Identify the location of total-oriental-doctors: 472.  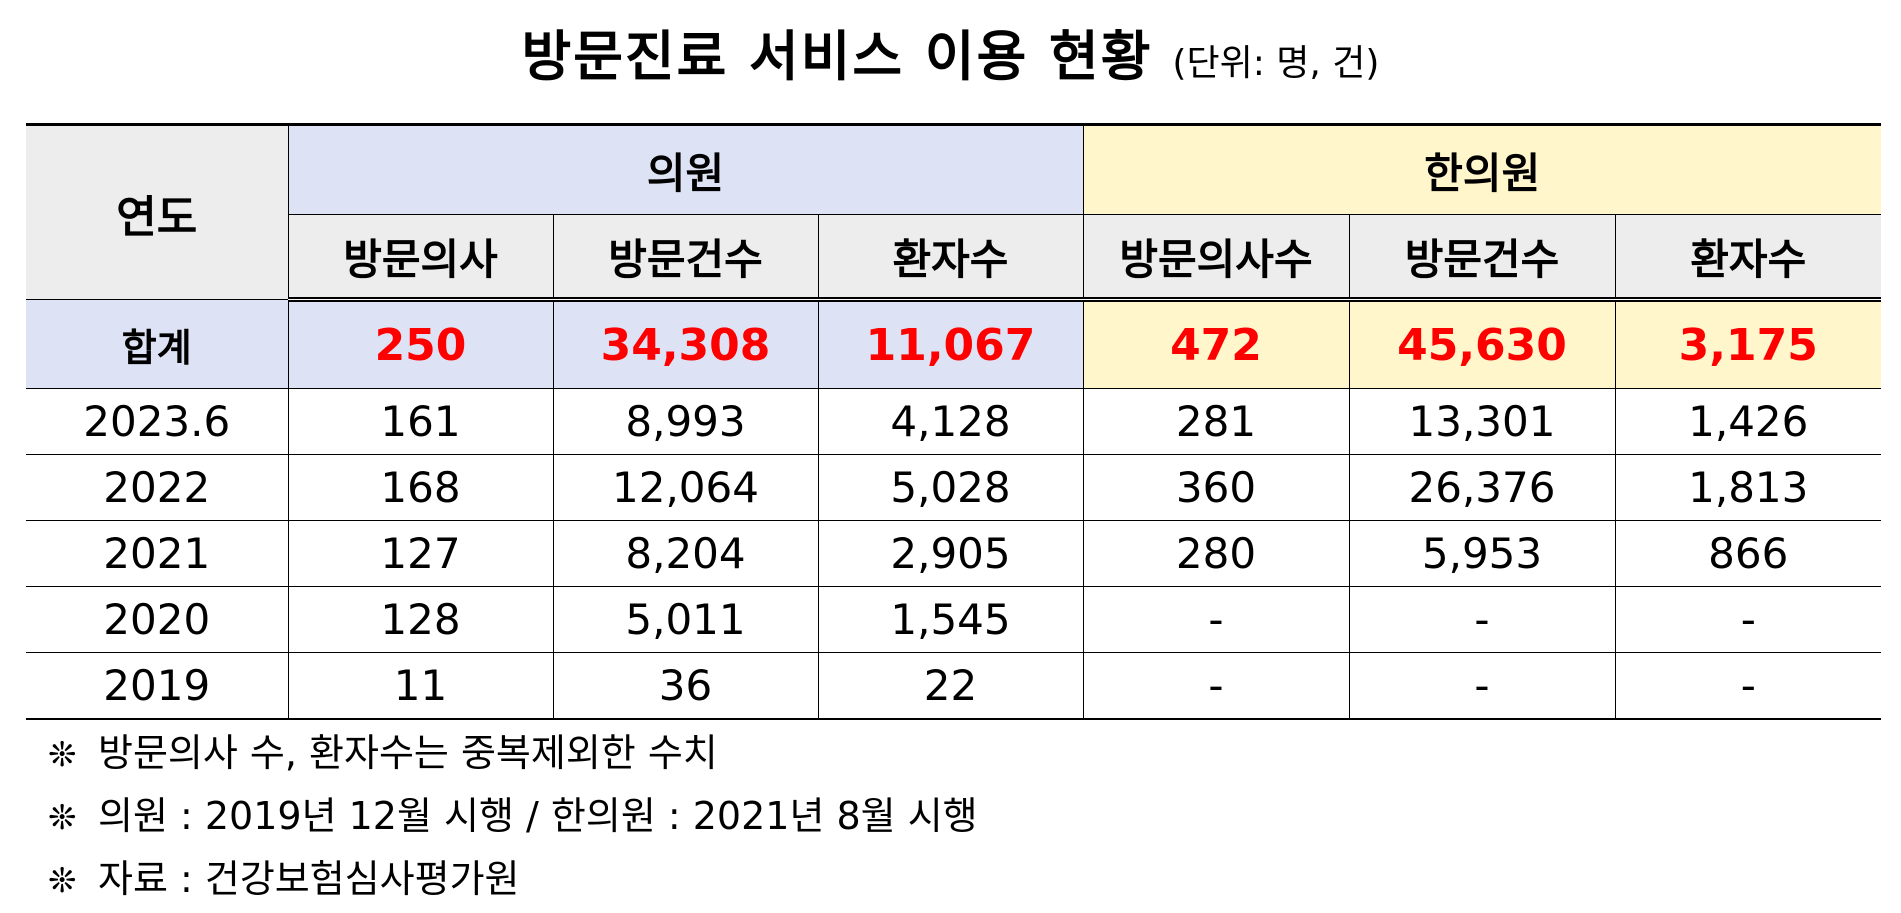
(1216, 344).